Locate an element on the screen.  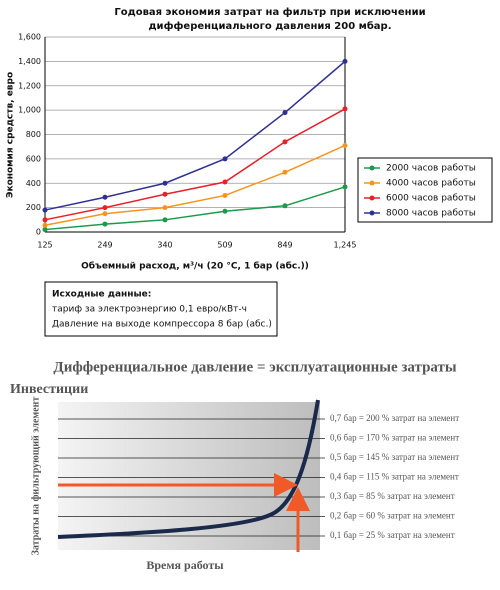
y-tick-label: 0 is located at coordinates (38, 232).